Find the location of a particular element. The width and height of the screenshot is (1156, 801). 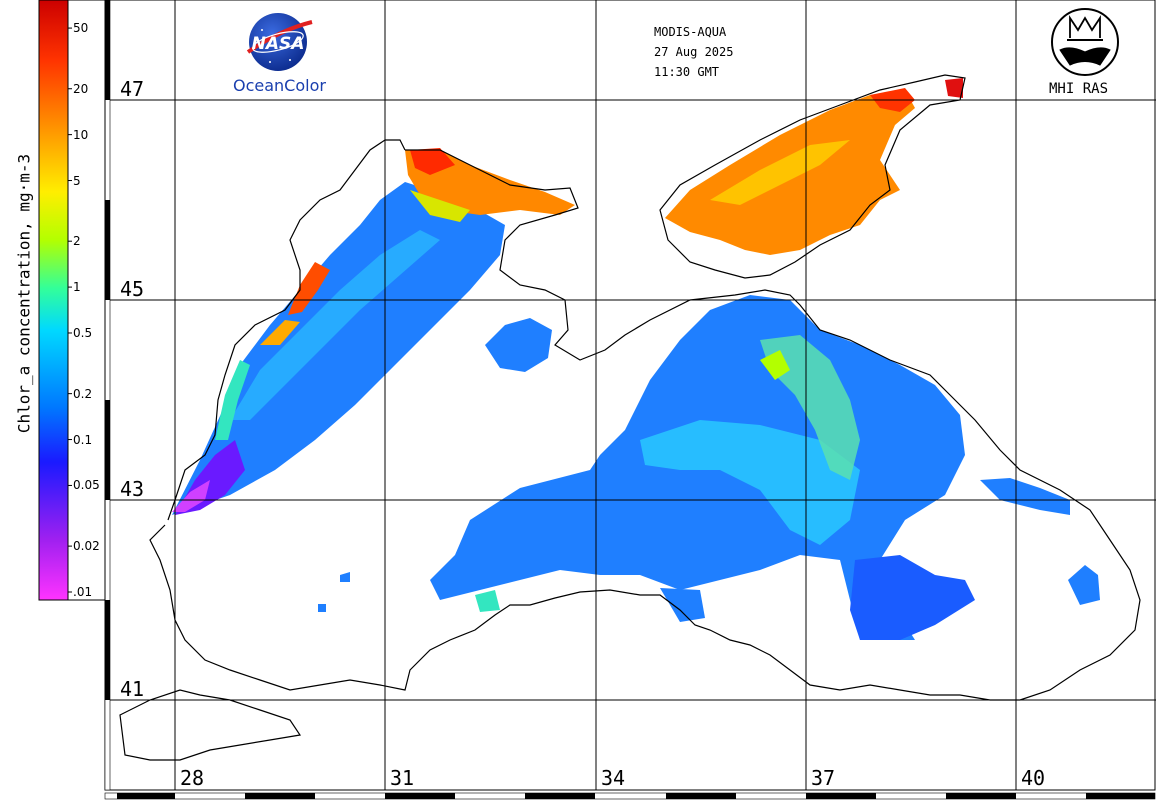

south-spot is located at coordinates (345, 577).